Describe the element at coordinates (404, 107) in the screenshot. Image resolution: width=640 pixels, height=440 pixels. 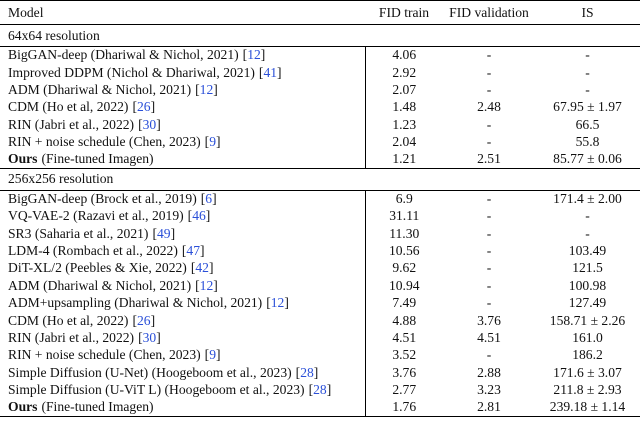
I see `value-cell: 1.48` at that location.